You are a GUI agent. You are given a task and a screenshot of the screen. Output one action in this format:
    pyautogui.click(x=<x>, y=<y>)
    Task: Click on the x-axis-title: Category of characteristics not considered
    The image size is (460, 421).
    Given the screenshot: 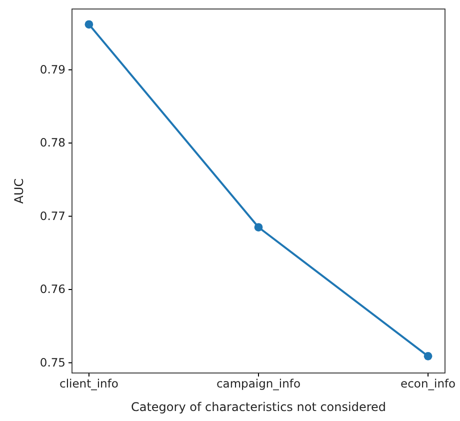 What is the action you would take?
    pyautogui.click(x=258, y=407)
    